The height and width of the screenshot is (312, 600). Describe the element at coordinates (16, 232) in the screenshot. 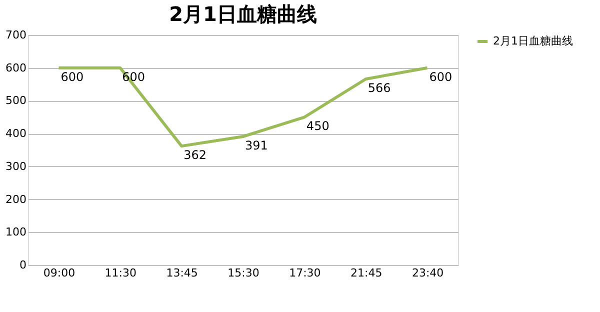

I see `y-tick-label: 100` at that location.